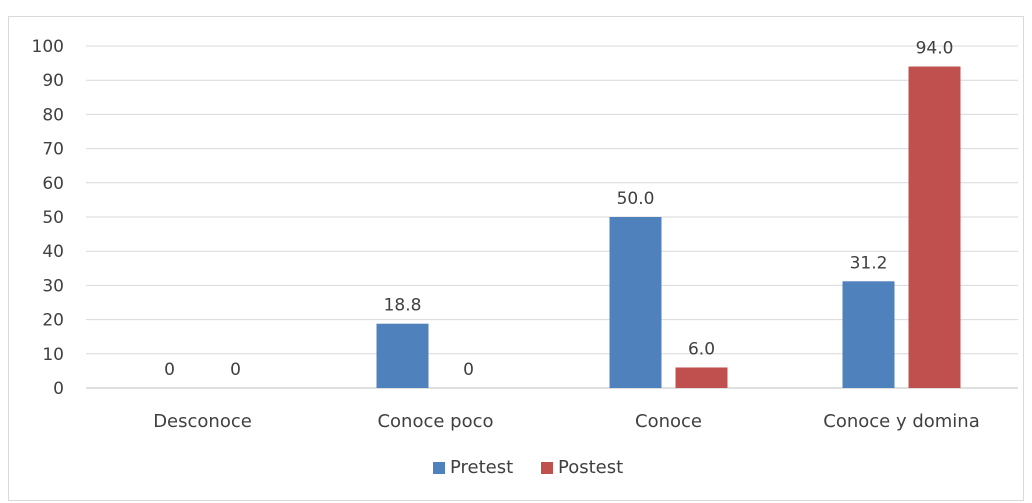  What do you see at coordinates (53, 184) in the screenshot?
I see `y-tick-label-60: 60` at bounding box center [53, 184].